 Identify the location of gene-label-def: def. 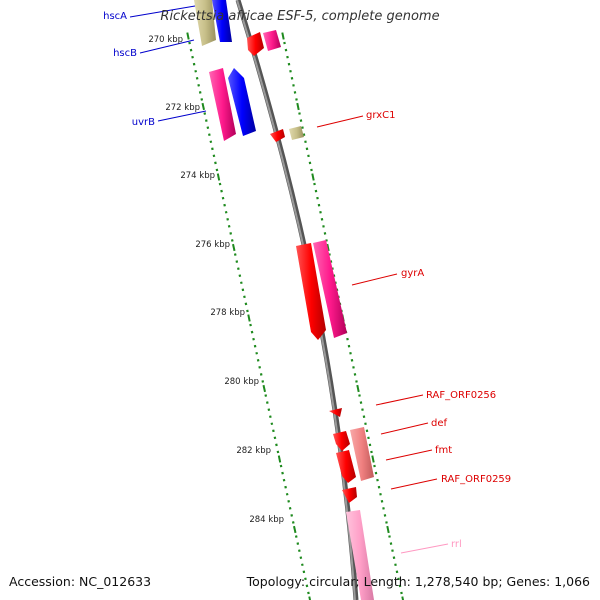
(439, 423).